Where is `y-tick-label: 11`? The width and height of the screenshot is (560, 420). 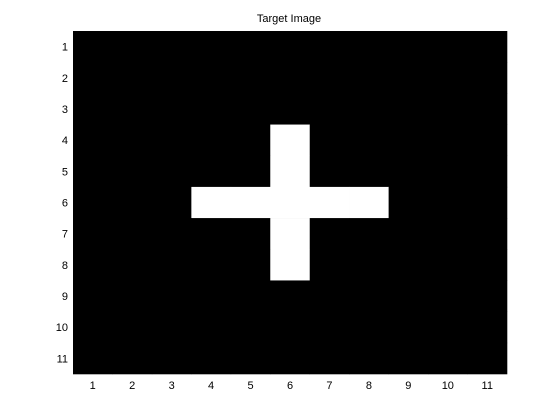
y-tick-label: 11 is located at coordinates (62, 359).